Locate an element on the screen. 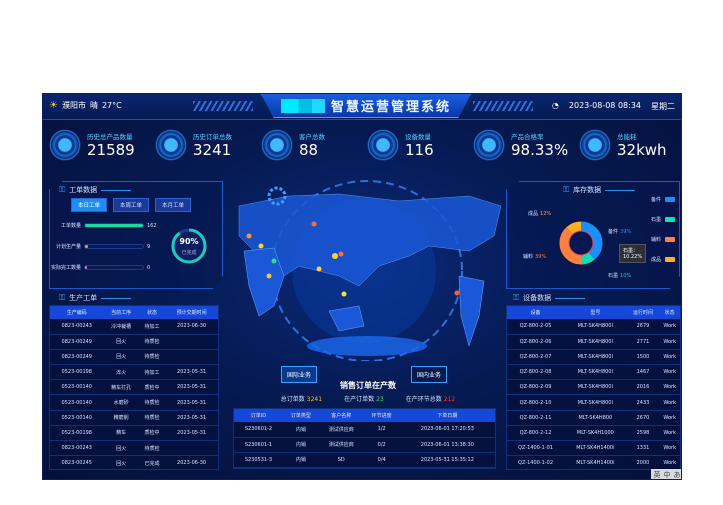 The image size is (723, 505). table-row: QZ-800-2-07 MLT-SK4H800I 1500 Work is located at coordinates (593, 357).